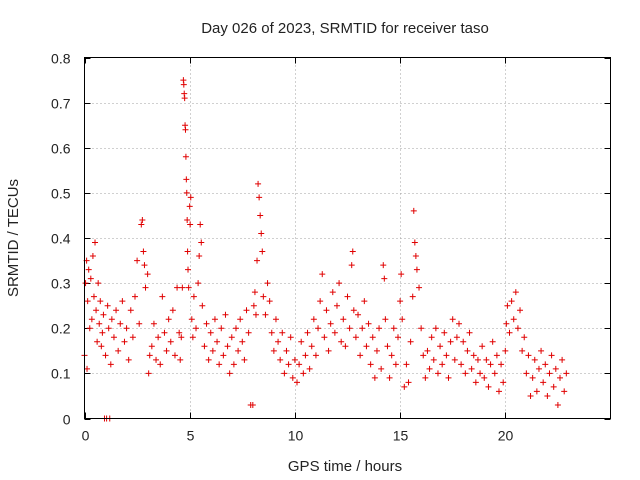 The image size is (640, 480). What do you see at coordinates (13, 238) in the screenshot?
I see `y-axis-label: SRMTID / TECUs` at bounding box center [13, 238].